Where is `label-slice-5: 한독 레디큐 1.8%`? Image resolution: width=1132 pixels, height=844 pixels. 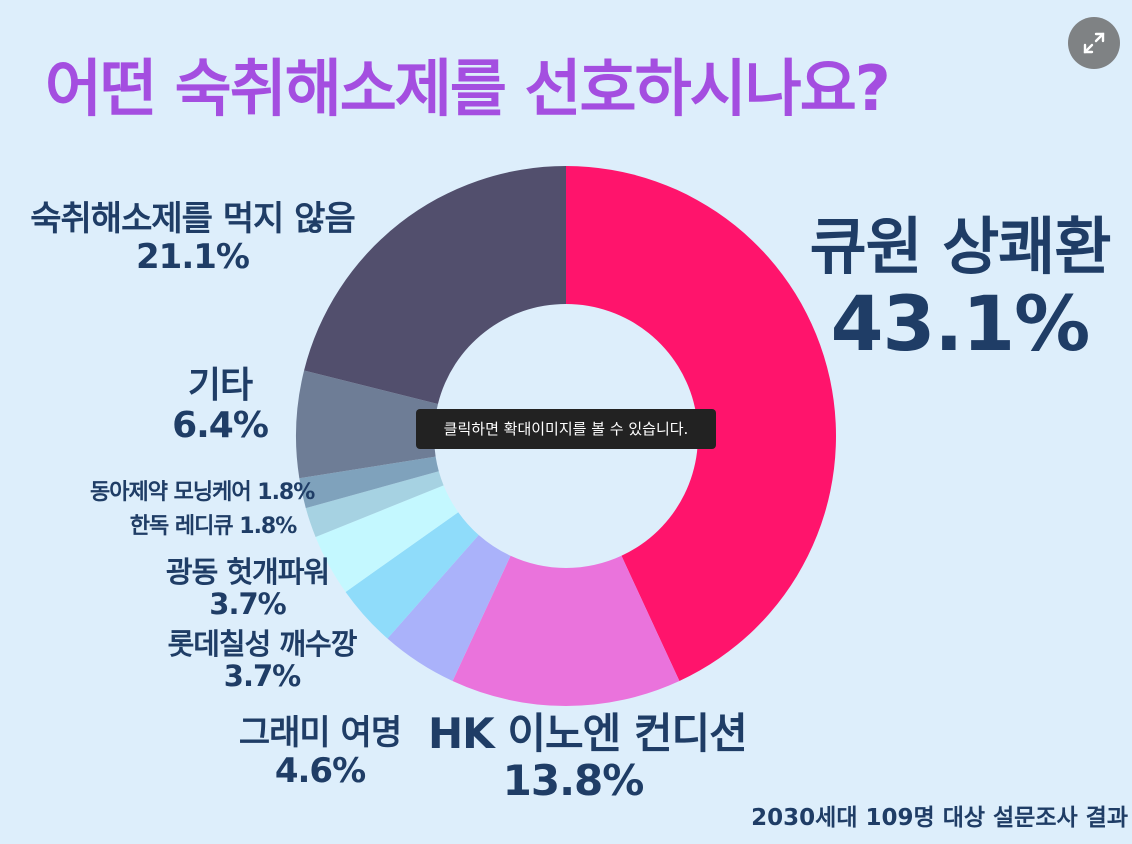
label-slice-5: 한독 레디큐 1.8% is located at coordinates (213, 527).